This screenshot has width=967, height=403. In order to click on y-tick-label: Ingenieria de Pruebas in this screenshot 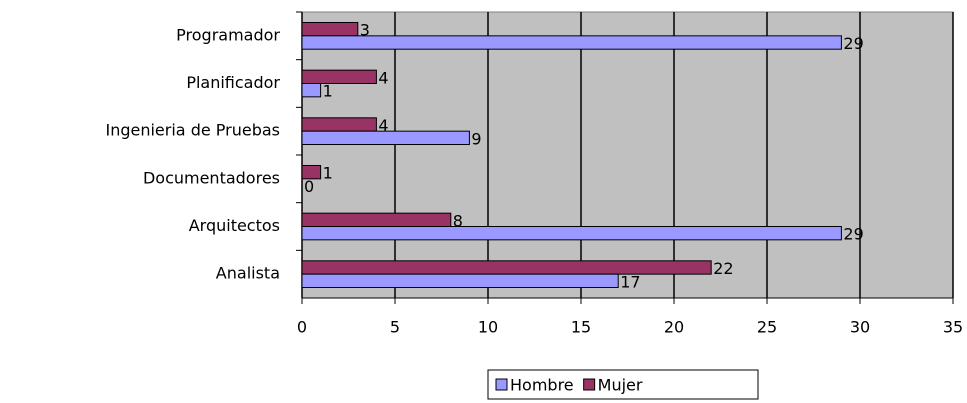, I will do `click(192, 130)`.